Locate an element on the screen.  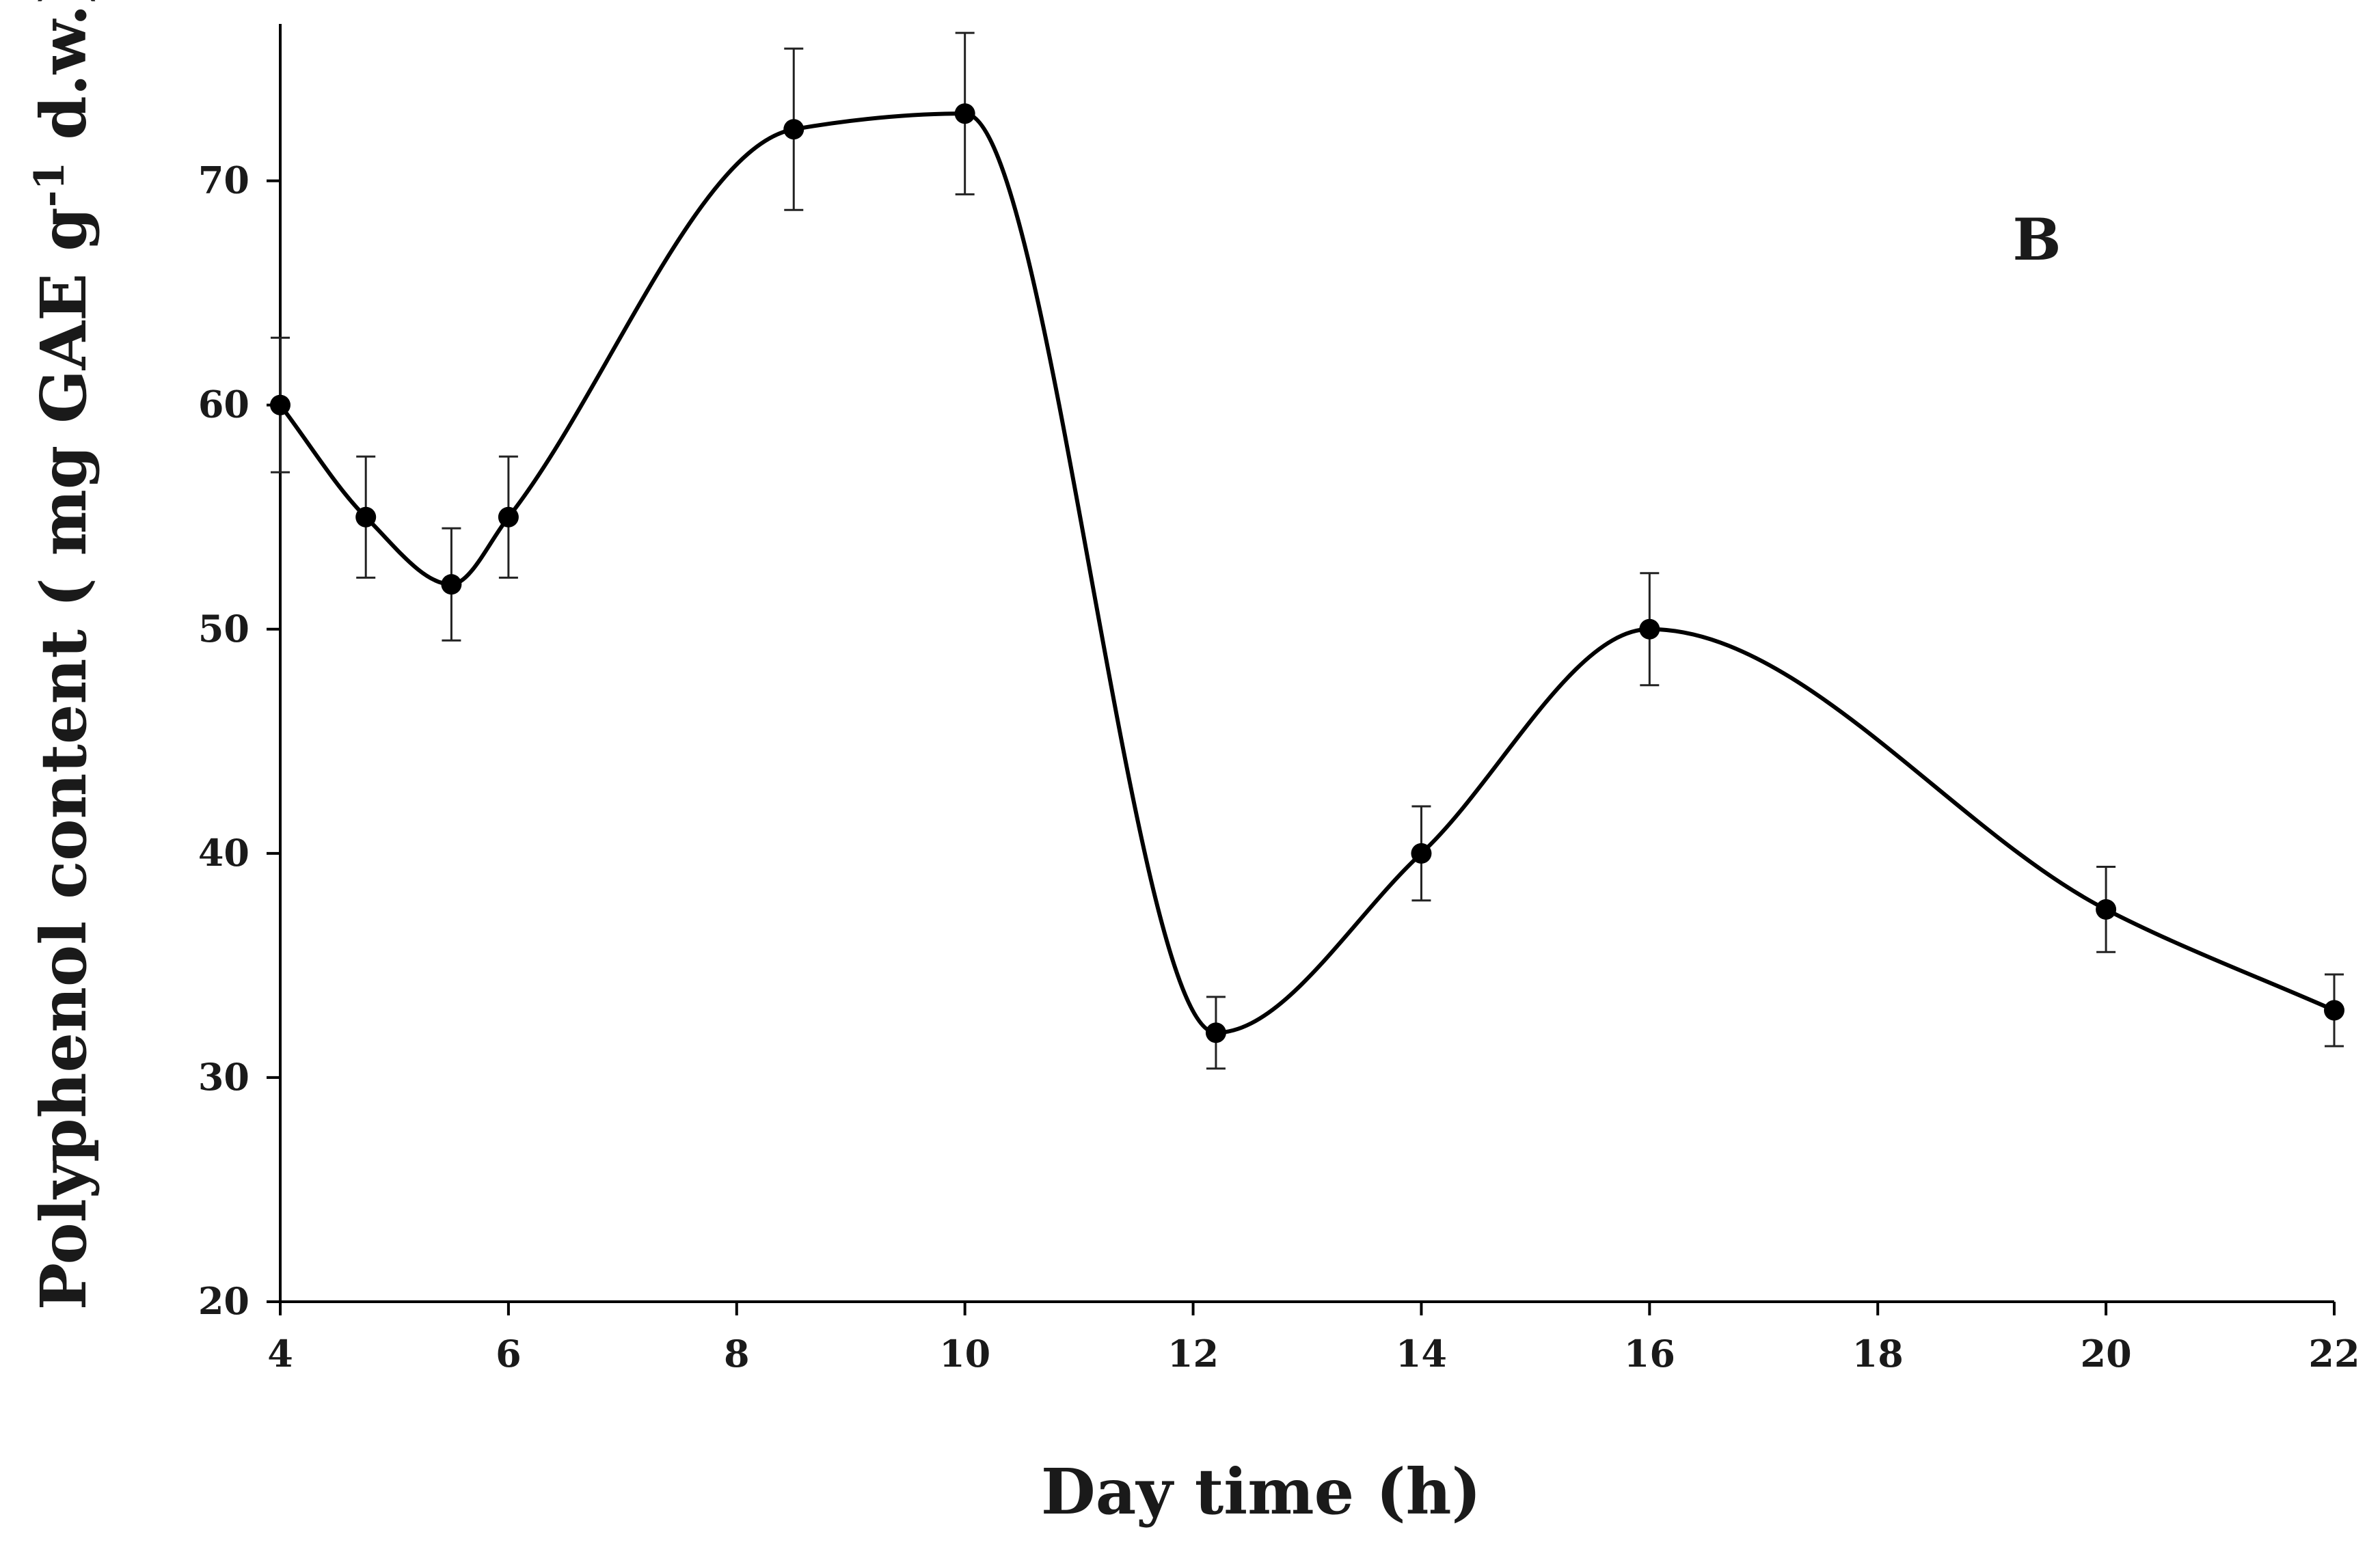
y-tick-label: 60 is located at coordinates (224, 404).